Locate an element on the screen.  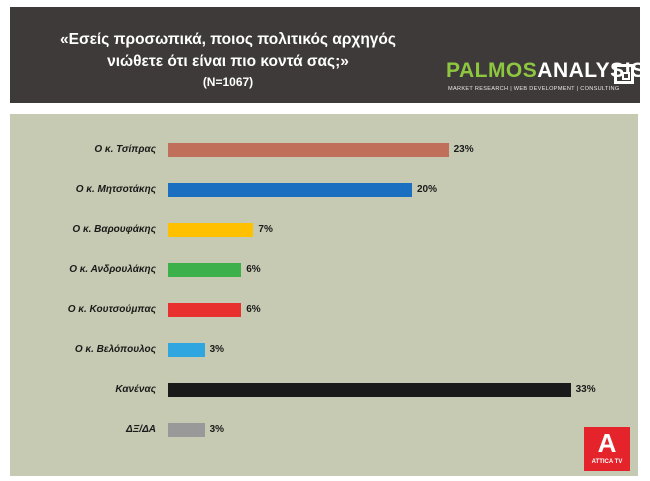
attica-name: ATTICA TV is located at coordinates (607, 462).